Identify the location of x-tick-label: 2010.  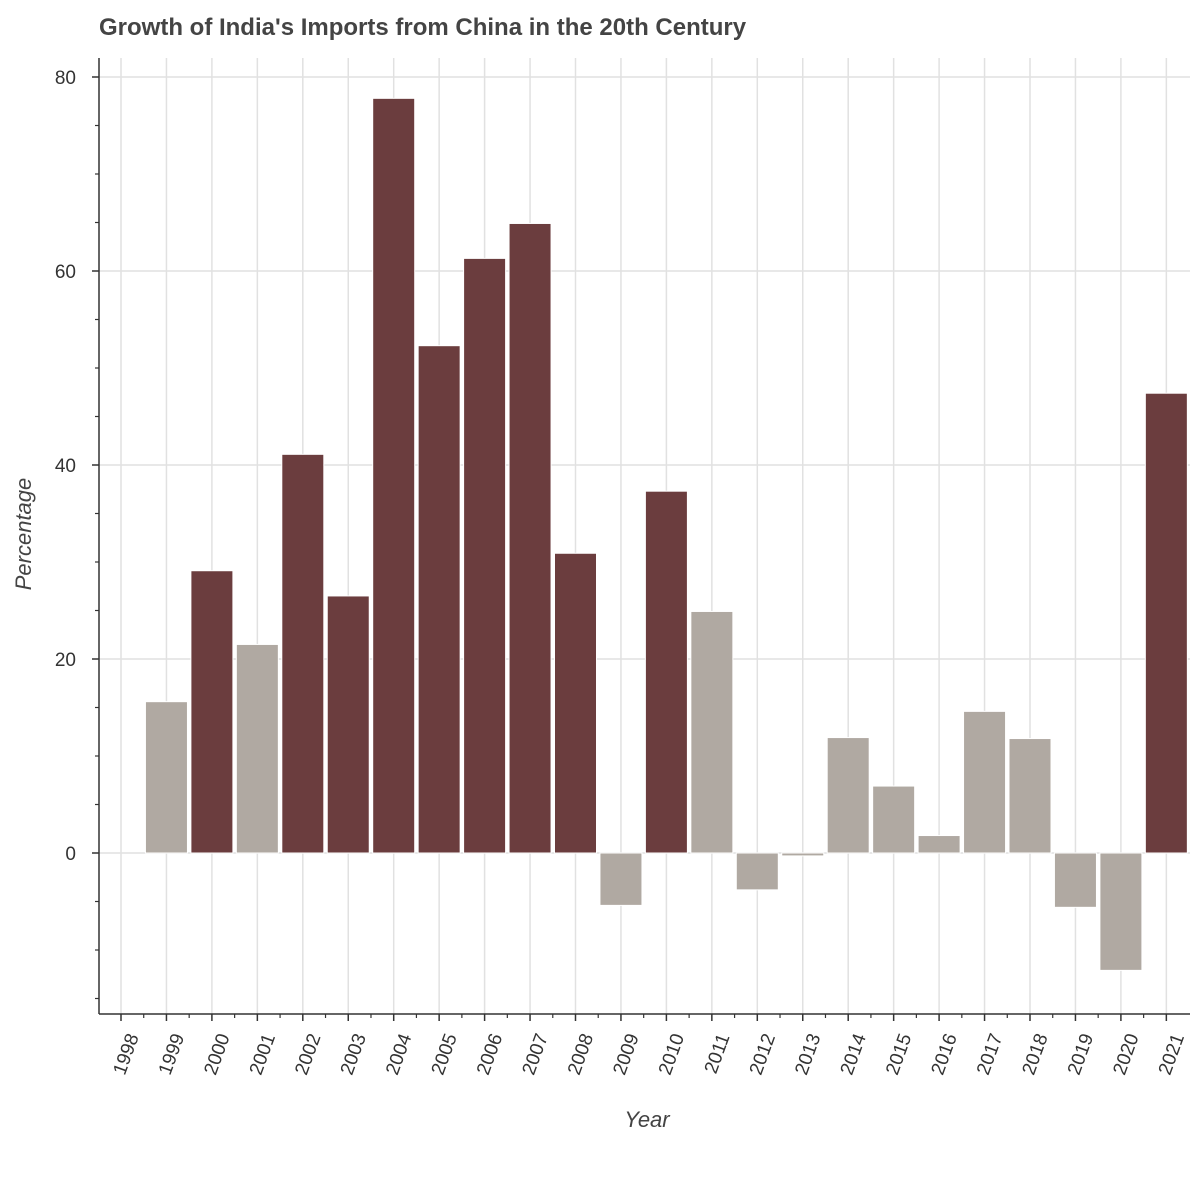
(672, 1054).